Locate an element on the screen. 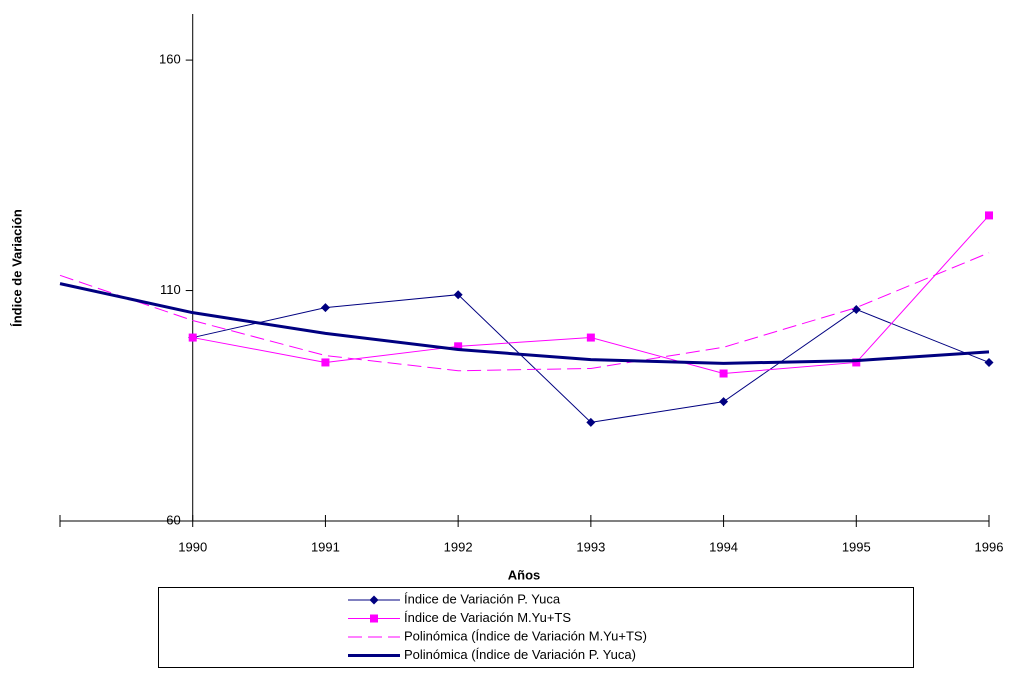  legend-label: Polinómica (Índice de Variación M.Yu+TS) is located at coordinates (525, 635).